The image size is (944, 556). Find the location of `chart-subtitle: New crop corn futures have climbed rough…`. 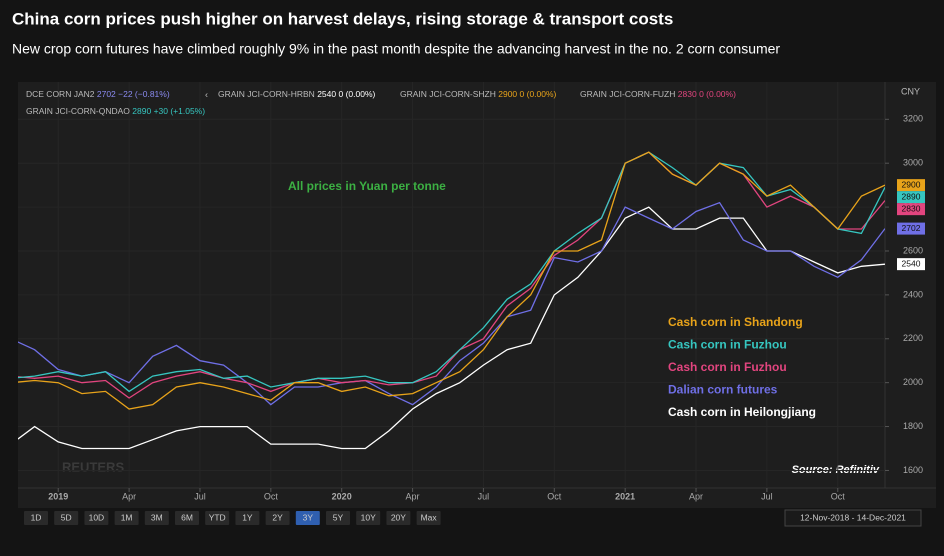

chart-subtitle: New crop corn futures have climbed rough… is located at coordinates (396, 49).